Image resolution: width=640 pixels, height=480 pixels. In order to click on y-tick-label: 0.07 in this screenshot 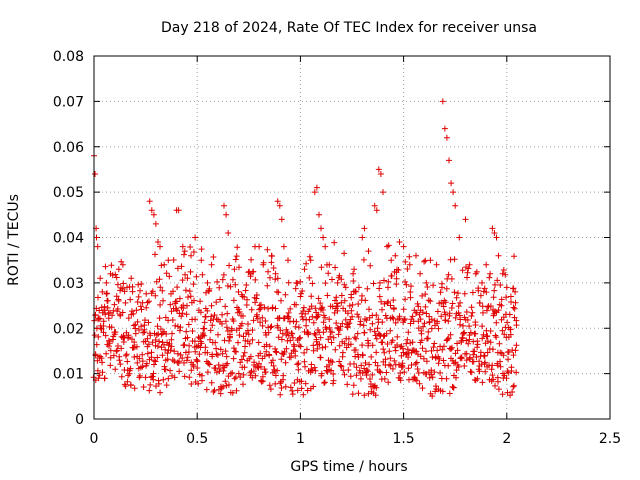, I will do `click(68, 102)`.